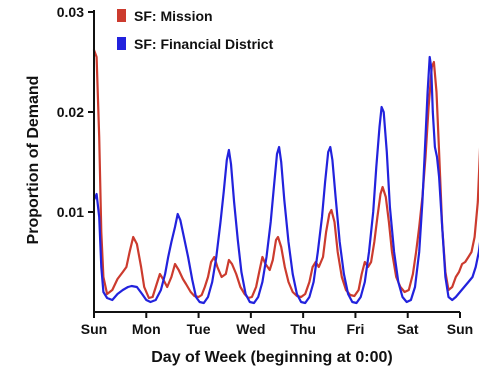  What do you see at coordinates (303, 329) in the screenshot?
I see `x-tick-label: Thu` at bounding box center [303, 329].